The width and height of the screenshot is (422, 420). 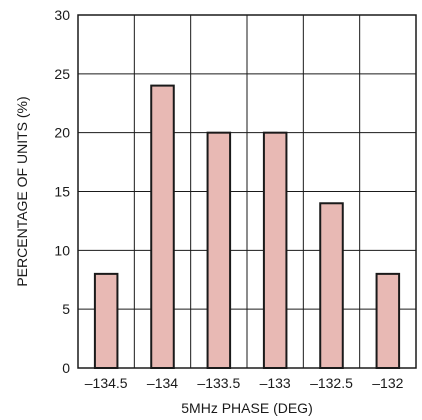 What do you see at coordinates (62, 74) in the screenshot?
I see `y-tick-label: 25` at bounding box center [62, 74].